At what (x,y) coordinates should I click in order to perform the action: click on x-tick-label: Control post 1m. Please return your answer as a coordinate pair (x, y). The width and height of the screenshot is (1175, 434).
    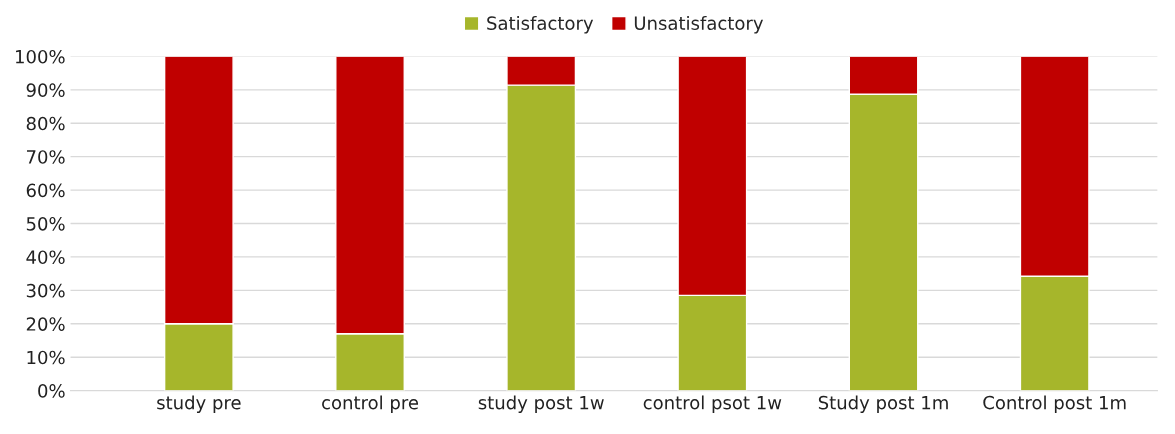
    Looking at the image, I should click on (1054, 404).